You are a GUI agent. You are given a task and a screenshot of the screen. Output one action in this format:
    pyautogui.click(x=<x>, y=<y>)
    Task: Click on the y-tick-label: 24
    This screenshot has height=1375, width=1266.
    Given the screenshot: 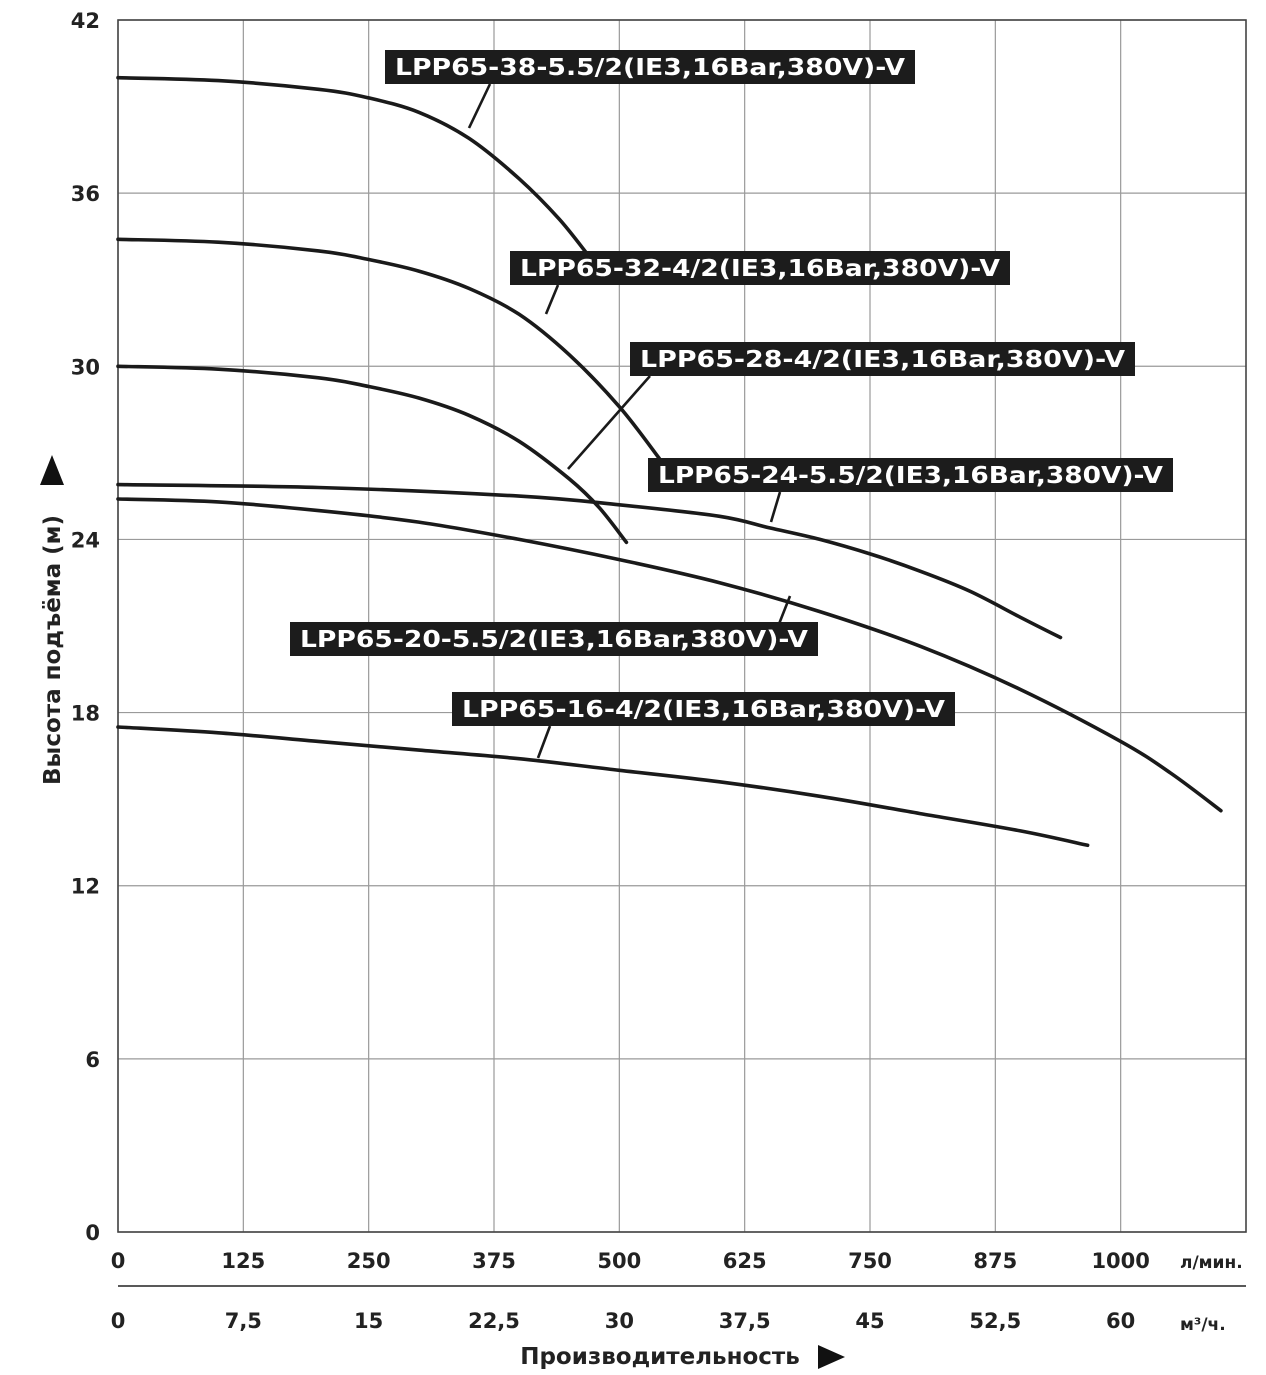 What is the action you would take?
    pyautogui.click(x=85, y=540)
    